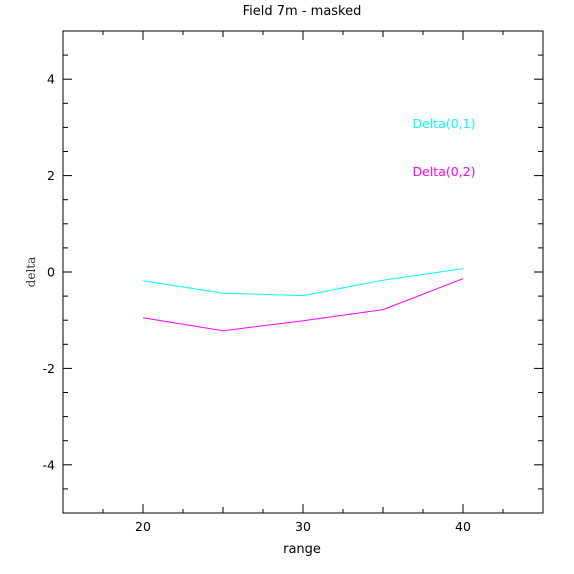 Image resolution: width=574 pixels, height=574 pixels. Describe the element at coordinates (49, 368) in the screenshot. I see `y-tick-label: -2` at that location.